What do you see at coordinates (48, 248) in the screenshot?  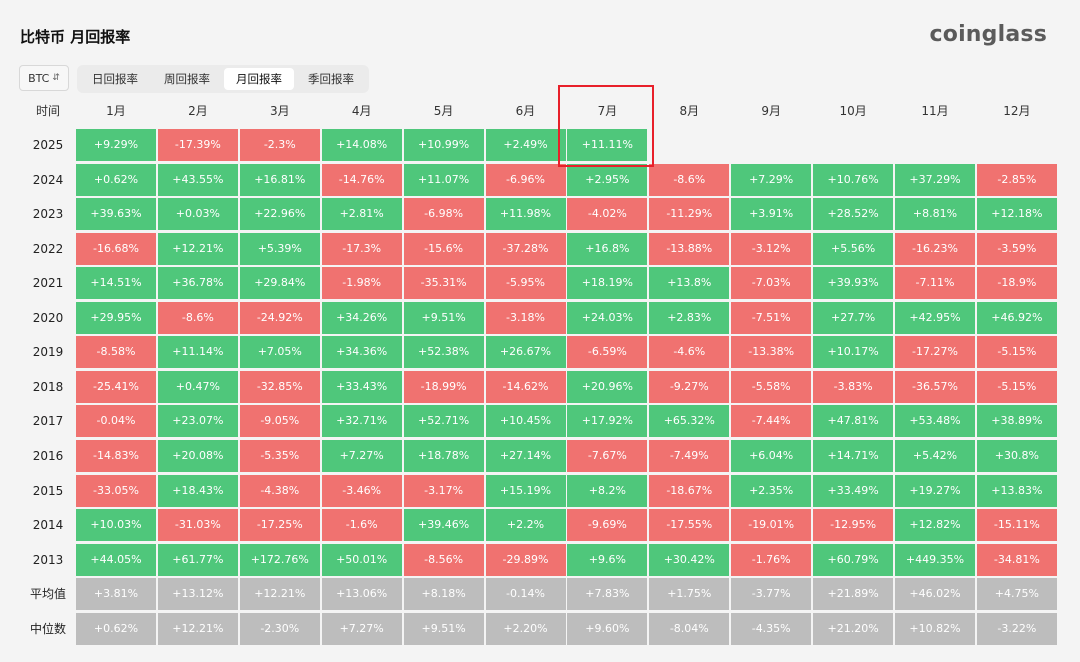 I see `year-row-label: 2022` at bounding box center [48, 248].